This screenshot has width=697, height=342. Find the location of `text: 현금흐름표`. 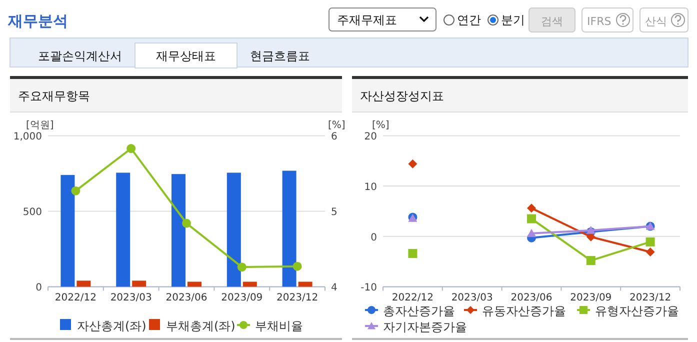

text: 현금흐름표 is located at coordinates (280, 56).